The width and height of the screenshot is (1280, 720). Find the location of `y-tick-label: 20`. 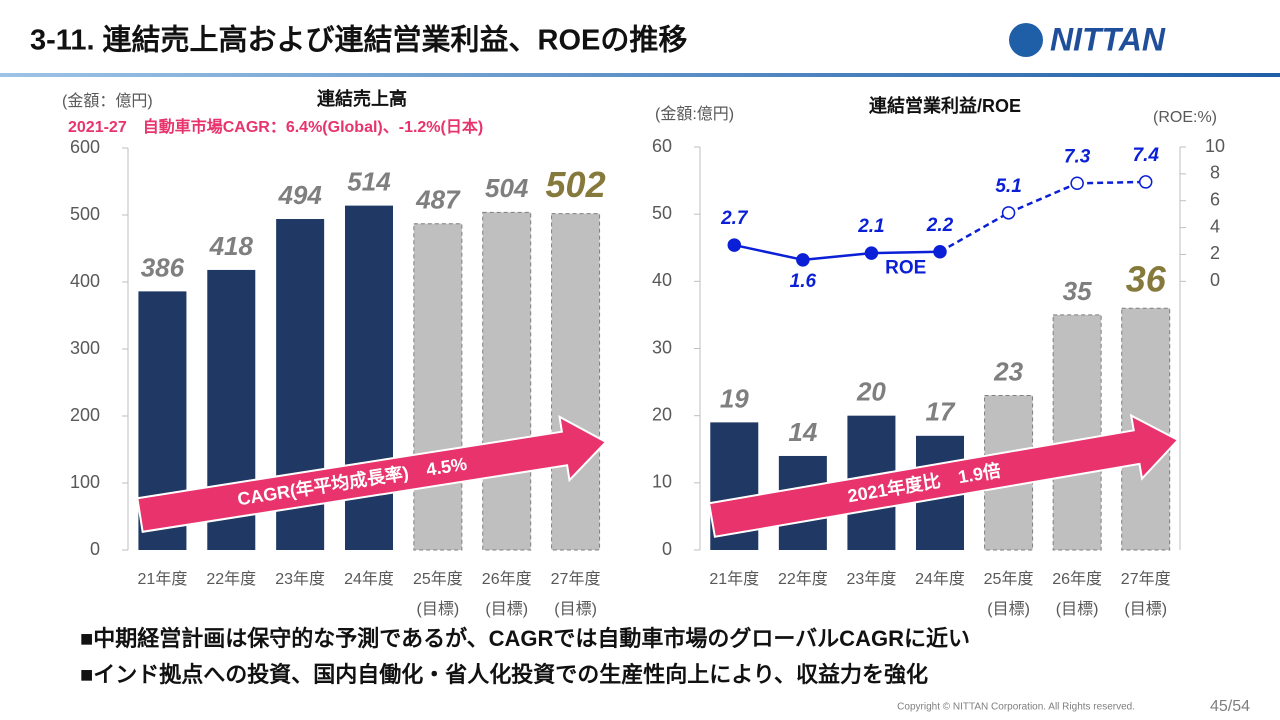

y-tick-label: 20 is located at coordinates (662, 414).